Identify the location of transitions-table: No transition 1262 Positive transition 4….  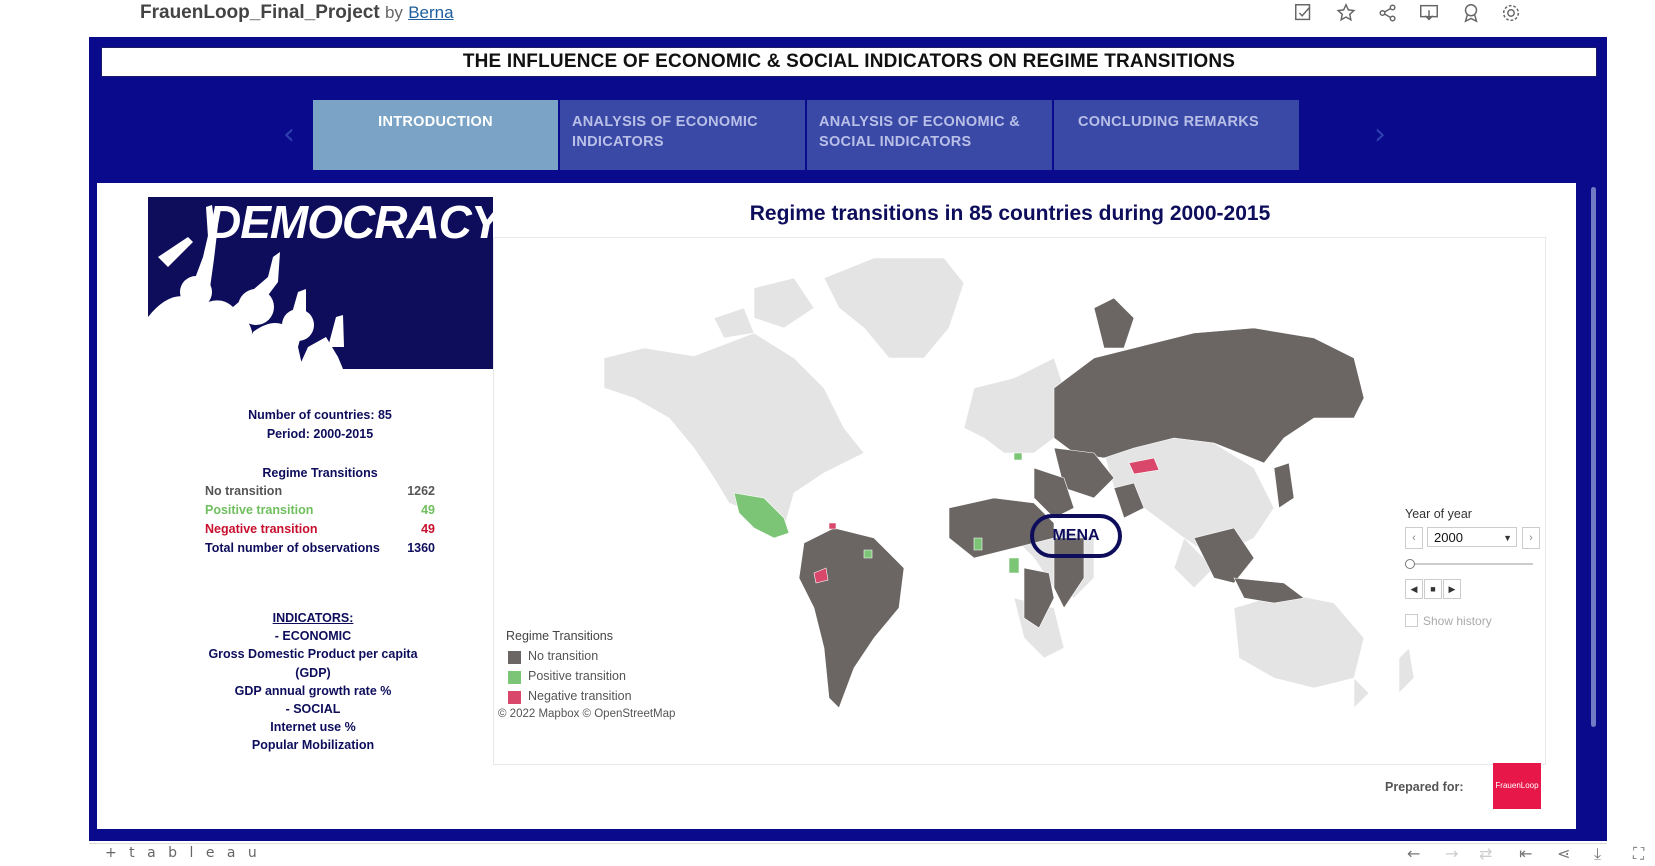
(320, 522).